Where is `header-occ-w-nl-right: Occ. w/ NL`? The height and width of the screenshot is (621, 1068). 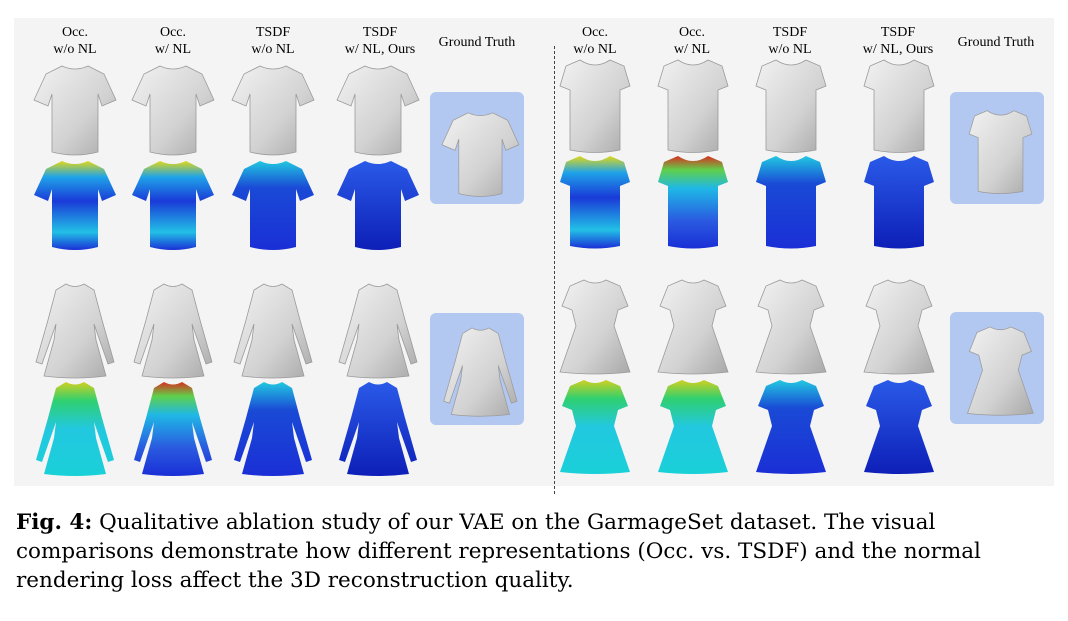 header-occ-w-nl-right: Occ. w/ NL is located at coordinates (692, 41).